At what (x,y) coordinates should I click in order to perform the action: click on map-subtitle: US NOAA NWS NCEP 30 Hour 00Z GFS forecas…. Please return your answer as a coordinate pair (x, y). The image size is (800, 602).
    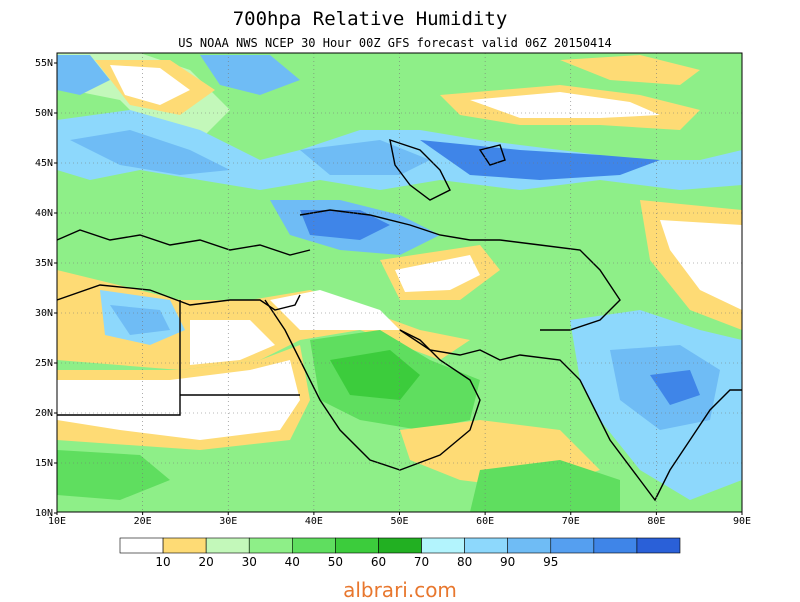
    Looking at the image, I should click on (395, 43).